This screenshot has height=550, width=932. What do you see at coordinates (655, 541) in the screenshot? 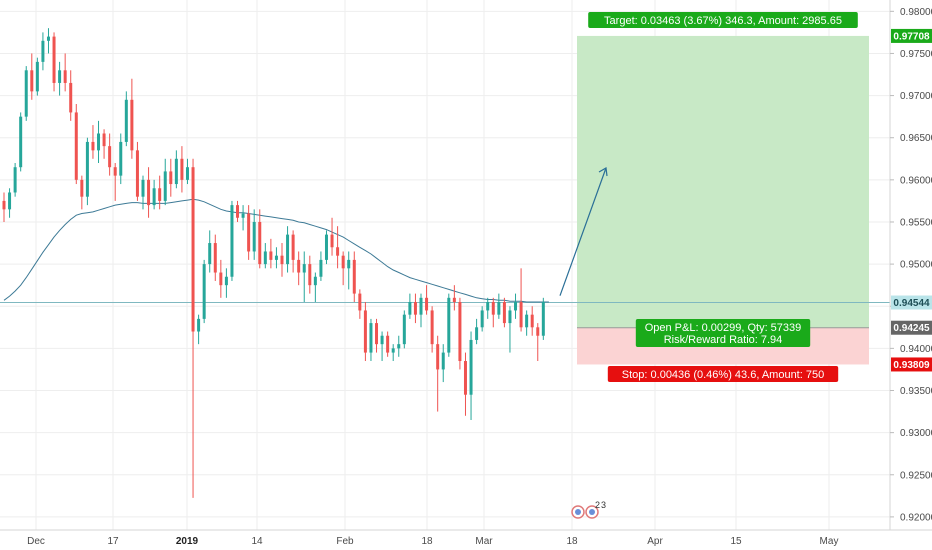
I see `x-tick-label: Apr` at bounding box center [655, 541].